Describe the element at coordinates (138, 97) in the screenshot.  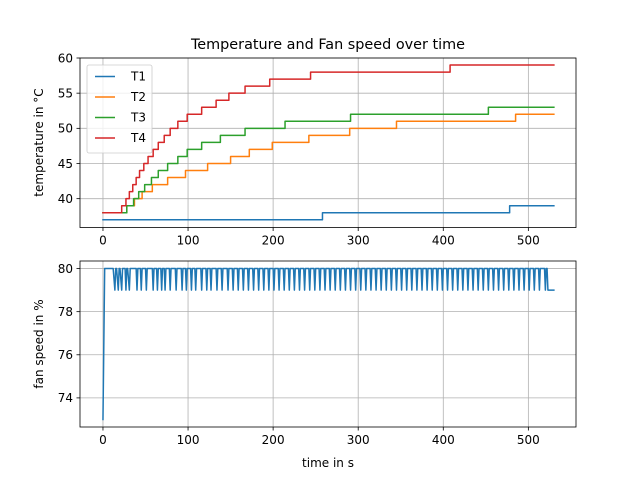
I see `legend-label-t2: T2` at that location.